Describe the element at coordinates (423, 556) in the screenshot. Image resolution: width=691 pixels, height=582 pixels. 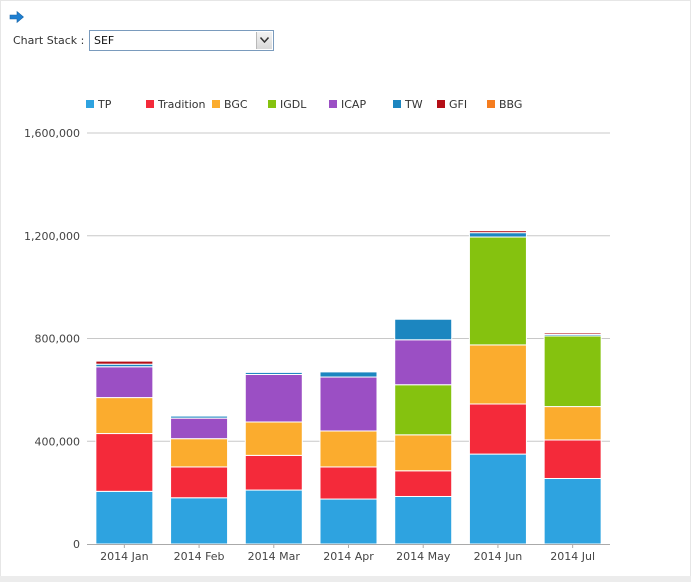
I see `x-tick-label: 2014 May` at that location.